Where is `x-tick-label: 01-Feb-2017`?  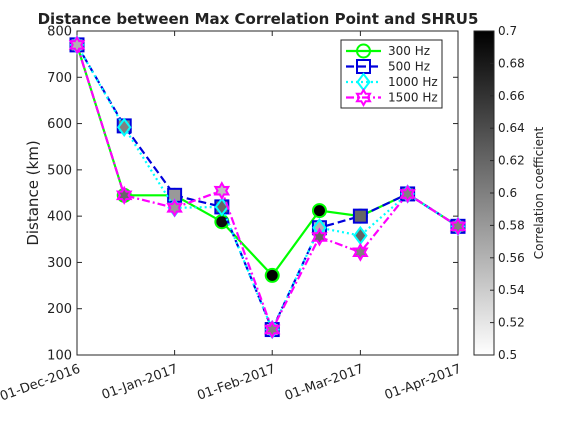
x-tick-label: 01-Feb-2017 is located at coordinates (236, 383).